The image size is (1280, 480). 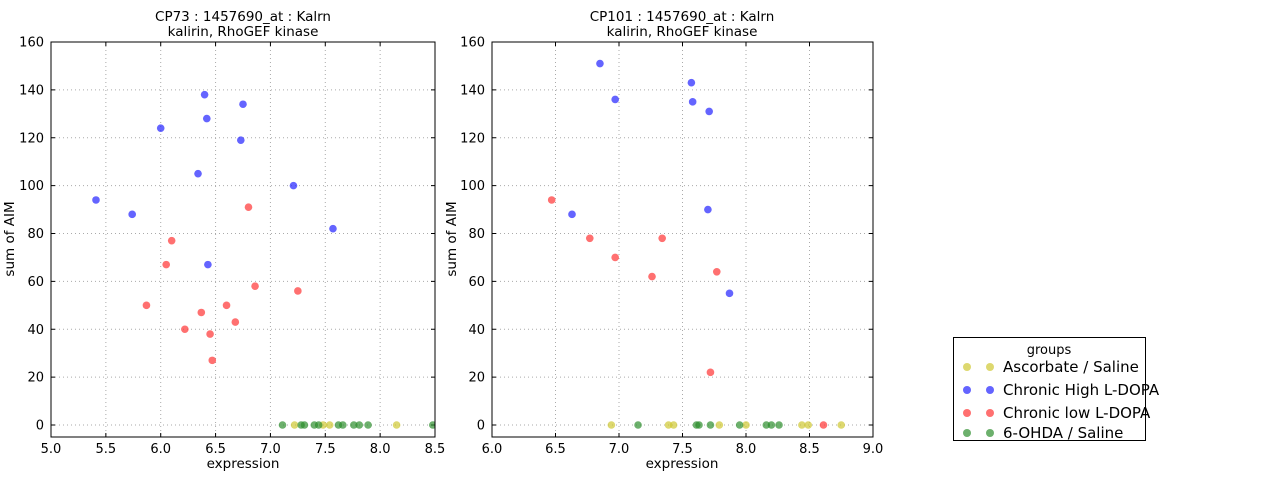 What do you see at coordinates (31, 186) in the screenshot?
I see `y-tick-label: 100` at bounding box center [31, 186].